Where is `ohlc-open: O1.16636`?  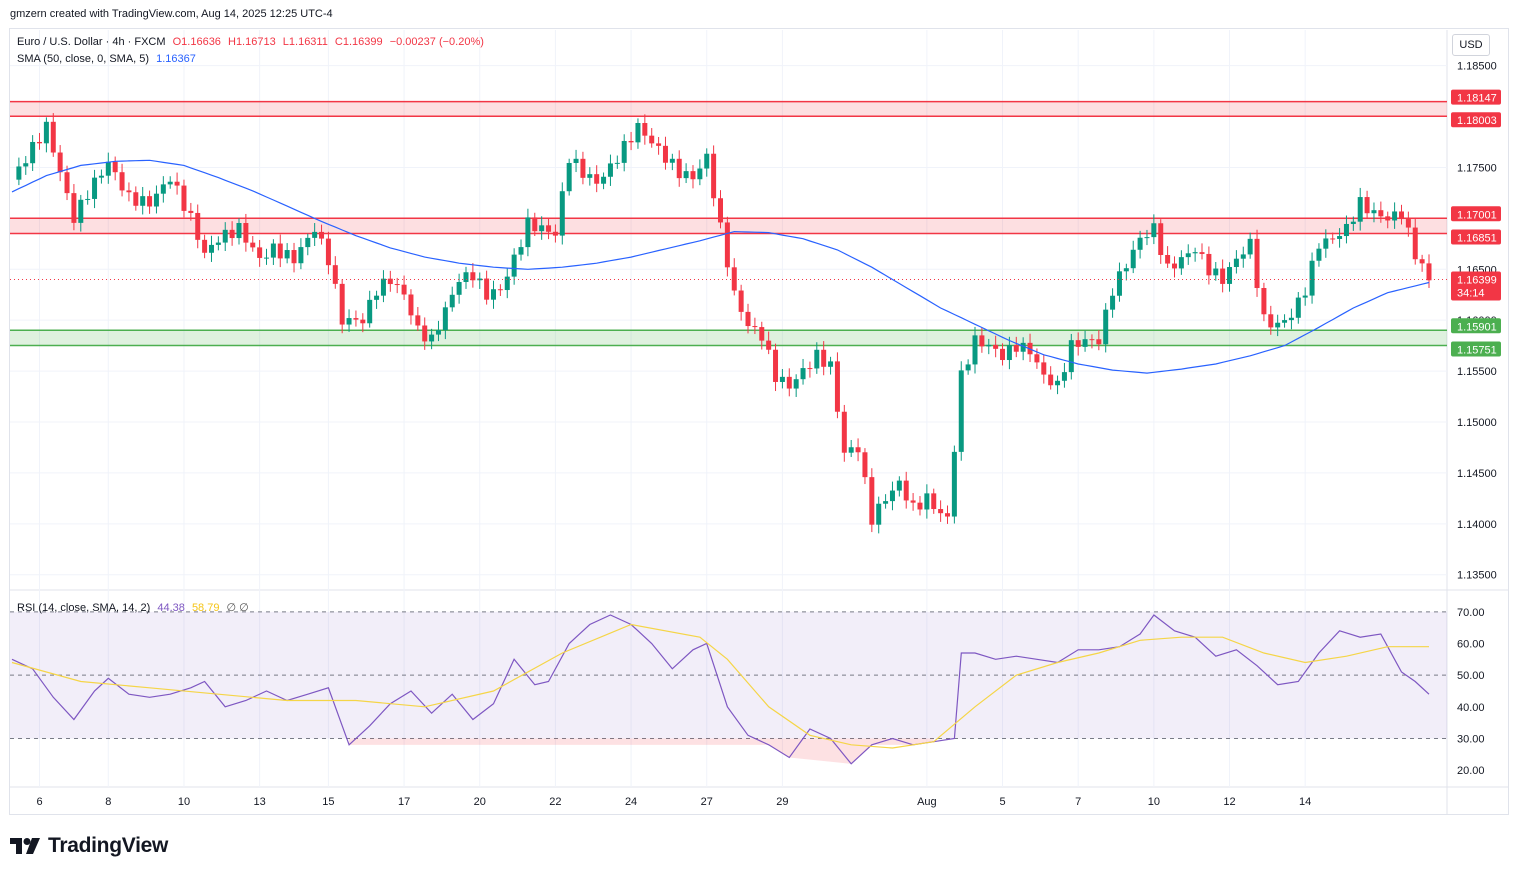 ohlc-open: O1.16636 is located at coordinates (196, 42).